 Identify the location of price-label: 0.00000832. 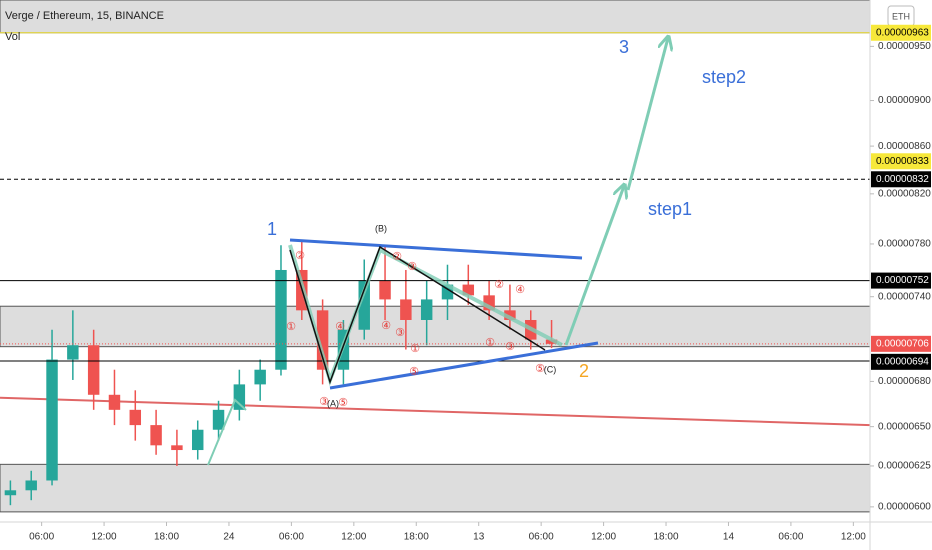
(902, 179).